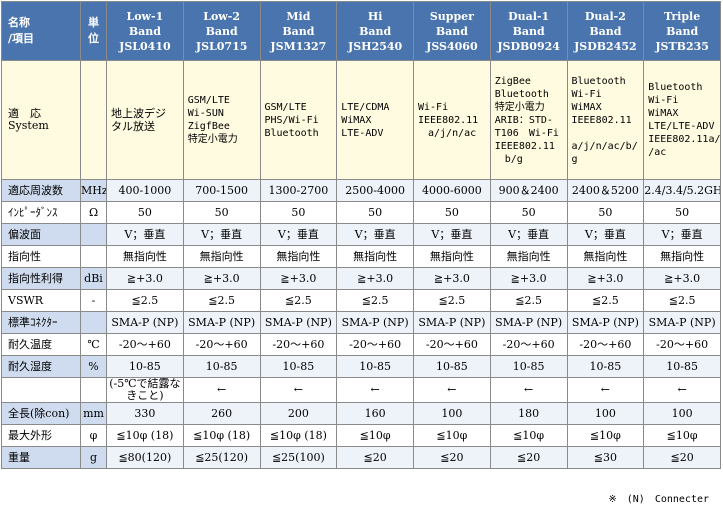 Image resolution: width=723 pixels, height=507 pixels. I want to click on system-value-cell: Wi-Fi IEEE802.11 a/j/n/ac, so click(452, 120).